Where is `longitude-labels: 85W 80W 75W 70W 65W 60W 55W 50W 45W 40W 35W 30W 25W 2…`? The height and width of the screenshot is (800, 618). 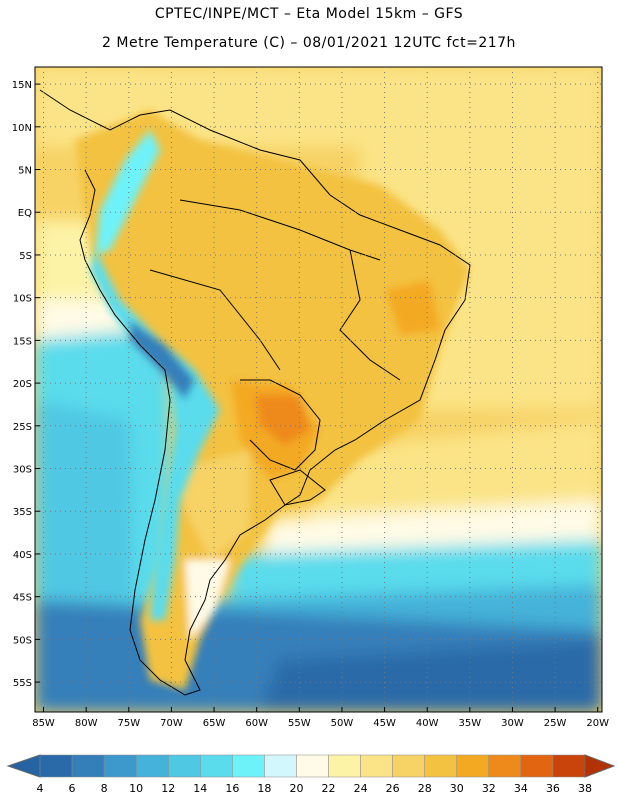 longitude-labels: 85W 80W 75W 70W 65W 60W 55W 50W 45W 40W 35W 30W 25W 2… is located at coordinates (320, 723).